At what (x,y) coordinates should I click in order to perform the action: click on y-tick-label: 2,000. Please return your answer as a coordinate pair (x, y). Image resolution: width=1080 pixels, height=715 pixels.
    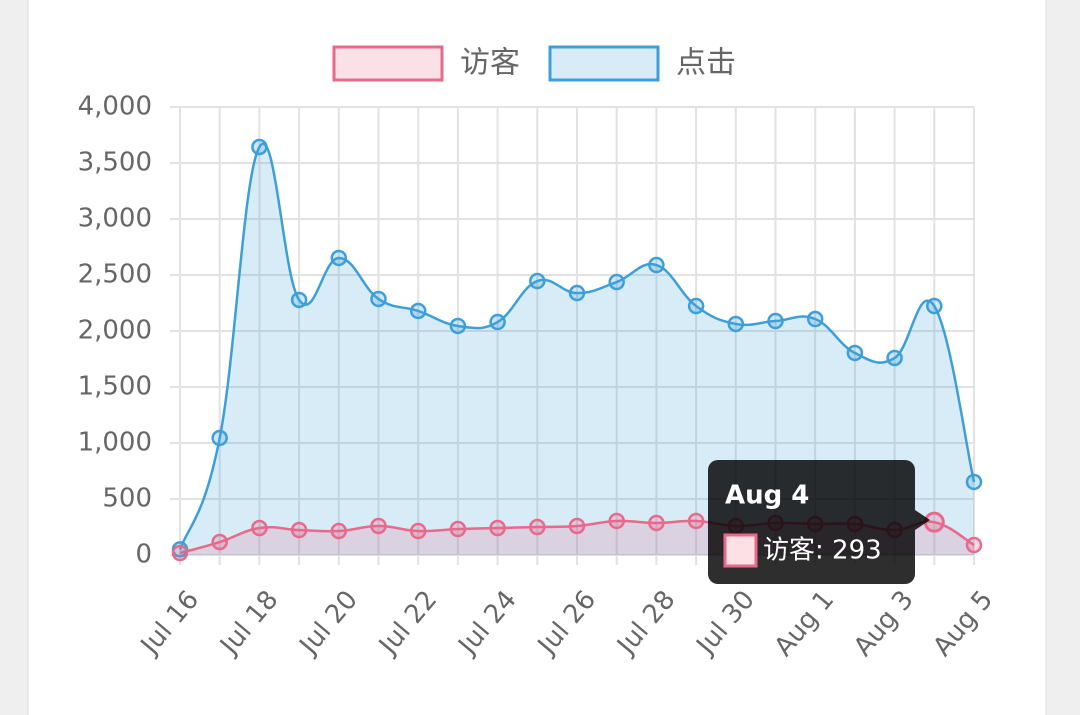
    Looking at the image, I should click on (115, 331).